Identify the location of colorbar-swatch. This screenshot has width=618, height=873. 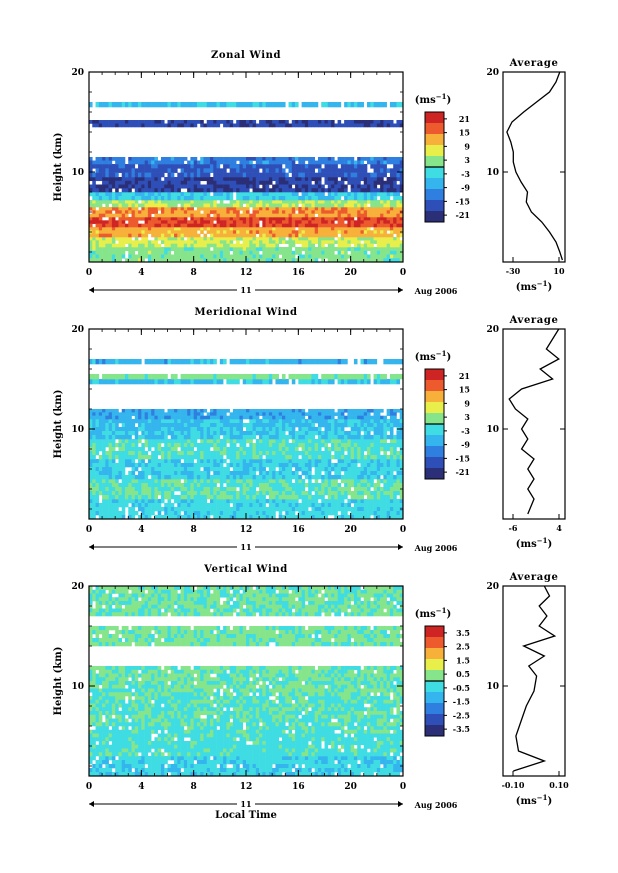
(434, 217).